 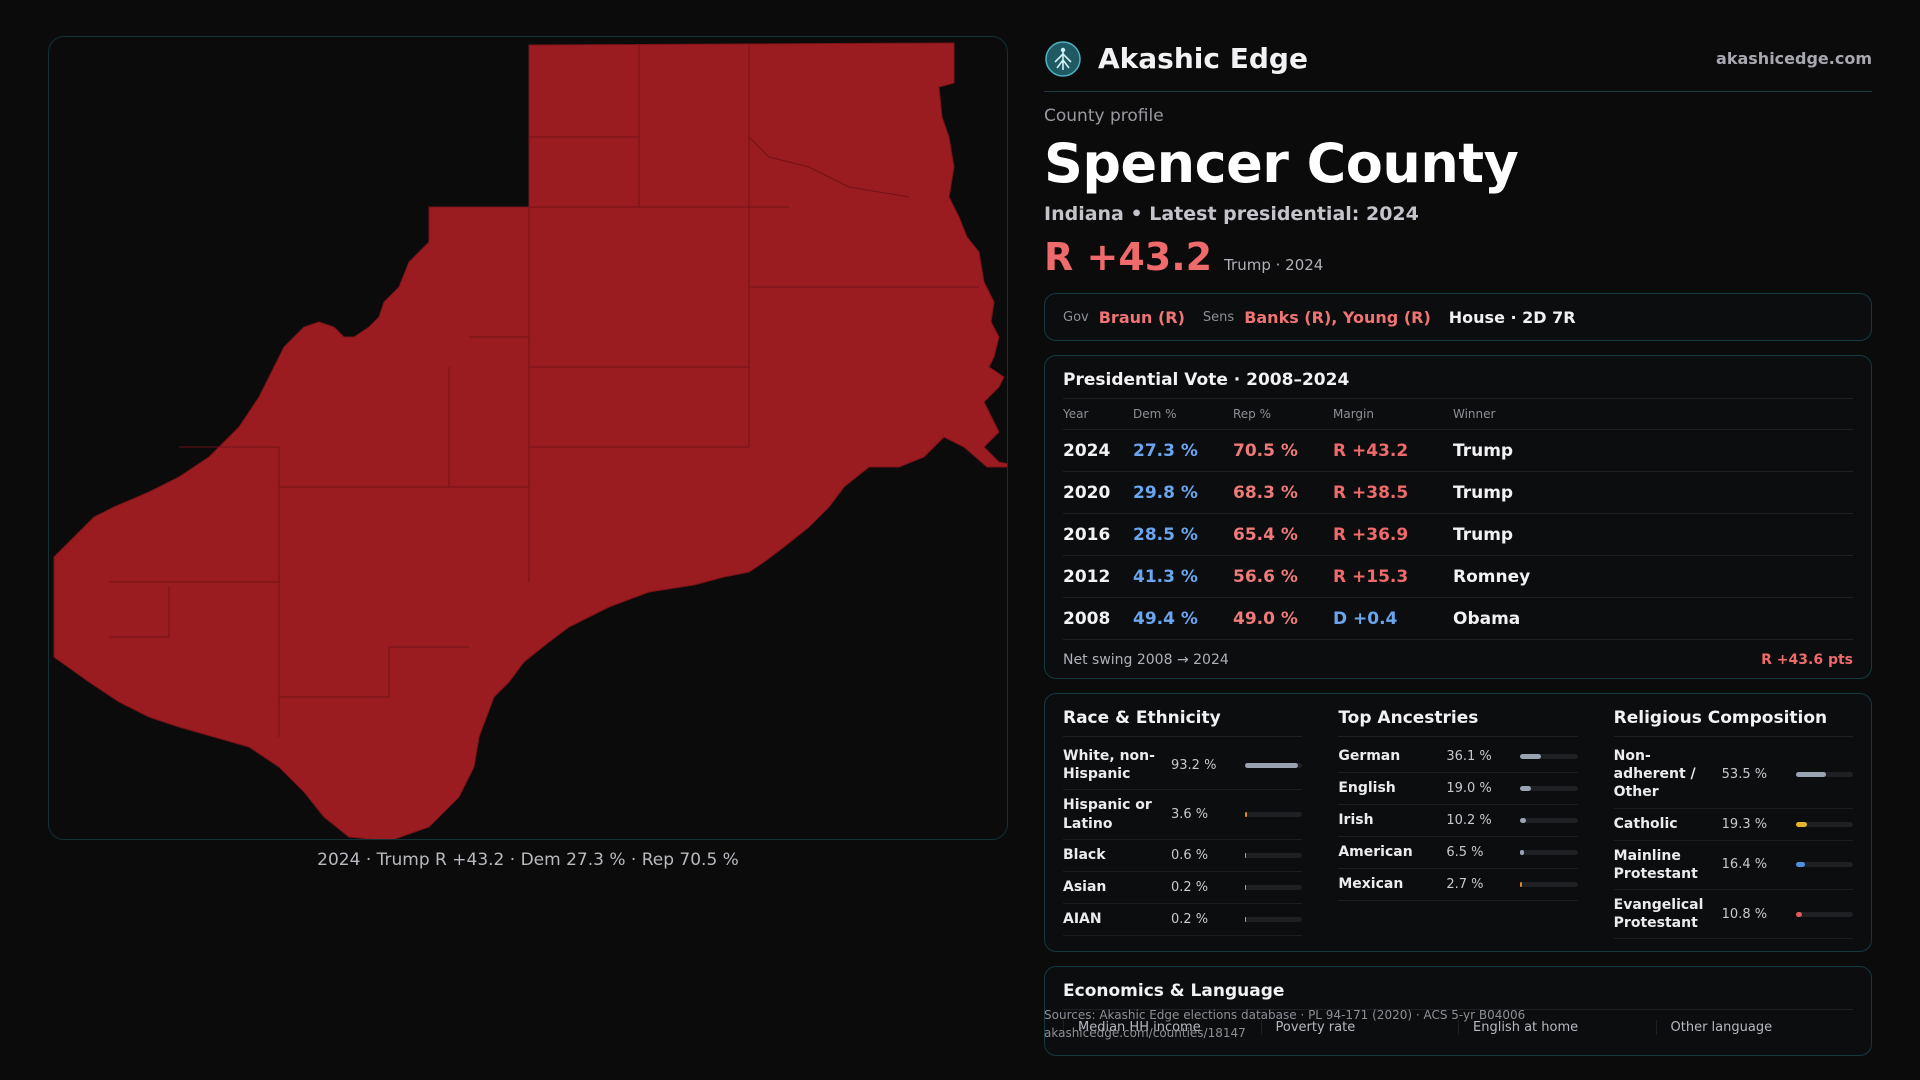 I want to click on religion-row: Catholic 19.3 %, so click(x=1733, y=825).